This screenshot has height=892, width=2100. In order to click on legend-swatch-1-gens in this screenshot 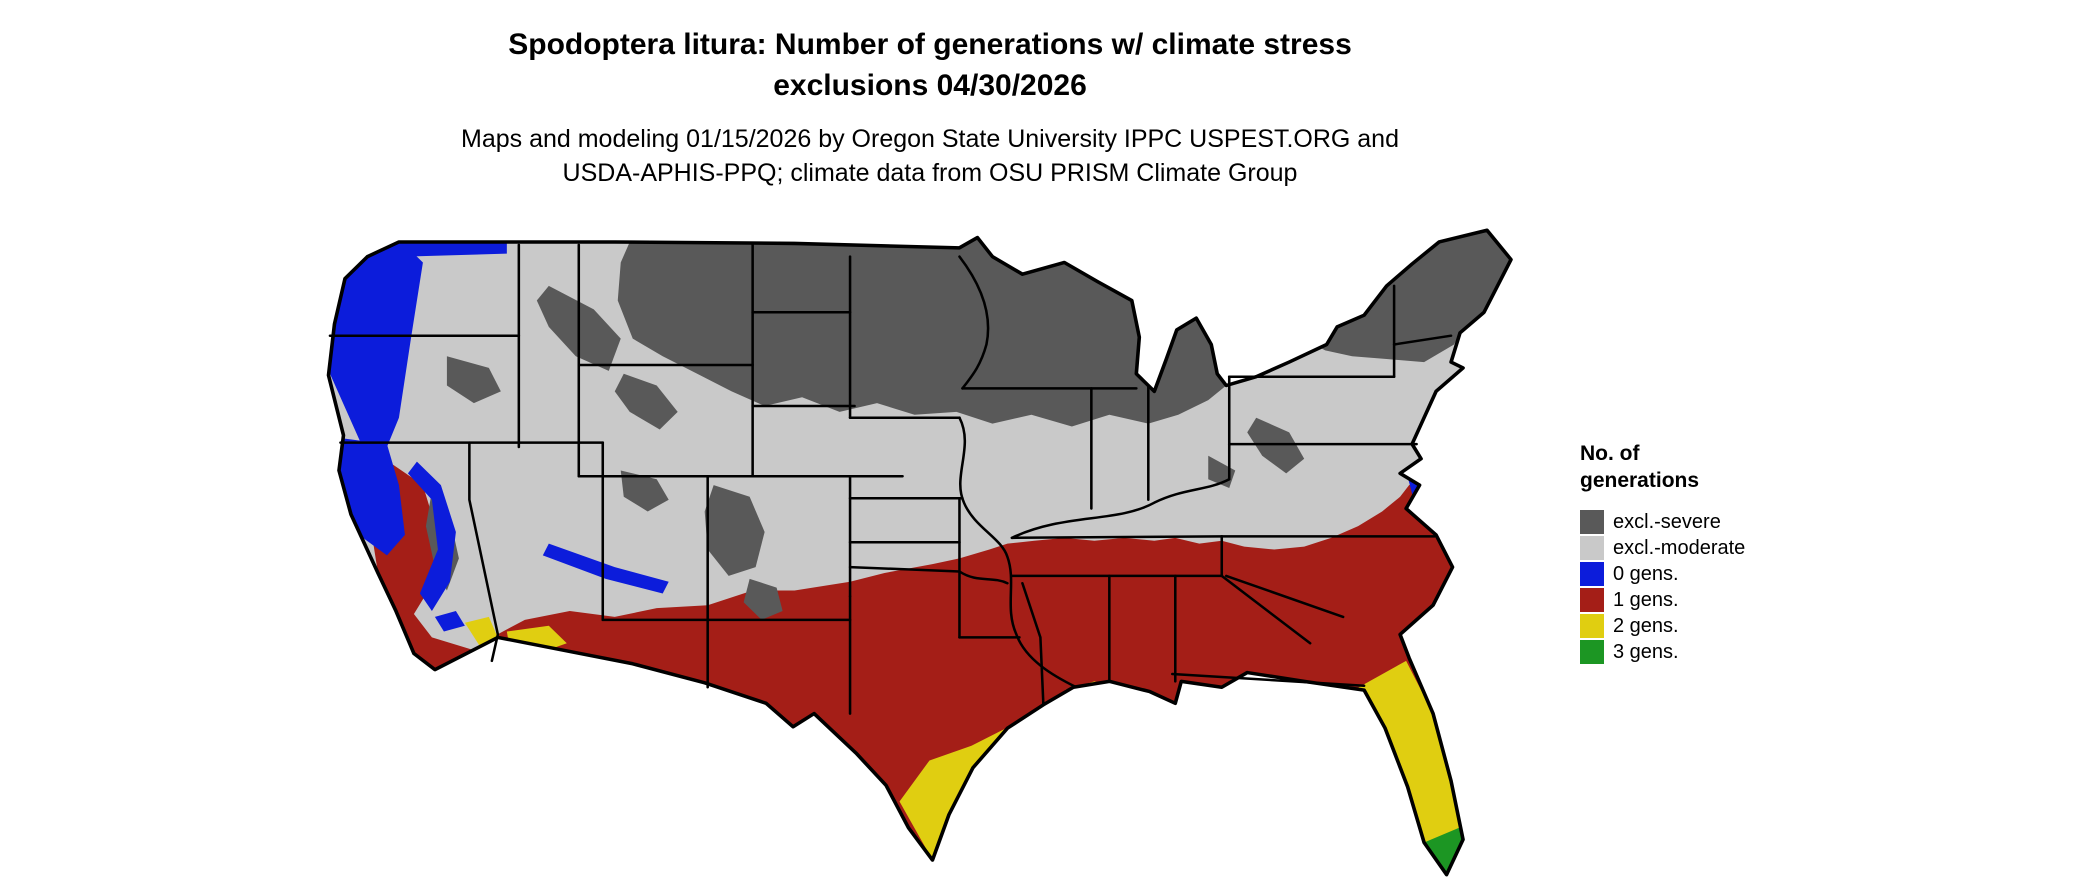, I will do `click(1592, 600)`.